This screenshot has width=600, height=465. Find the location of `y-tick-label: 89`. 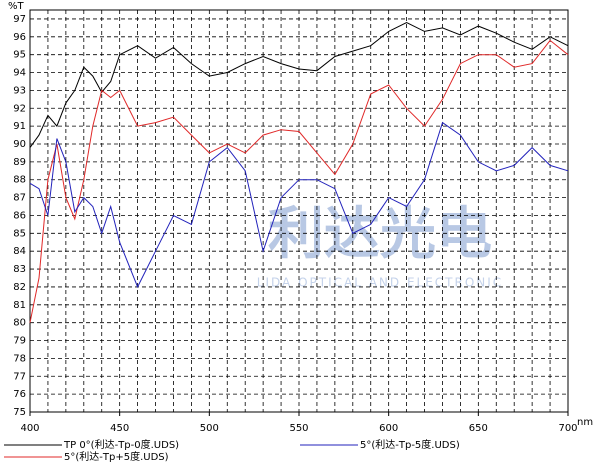

y-tick-label: 89 is located at coordinates (19, 162).